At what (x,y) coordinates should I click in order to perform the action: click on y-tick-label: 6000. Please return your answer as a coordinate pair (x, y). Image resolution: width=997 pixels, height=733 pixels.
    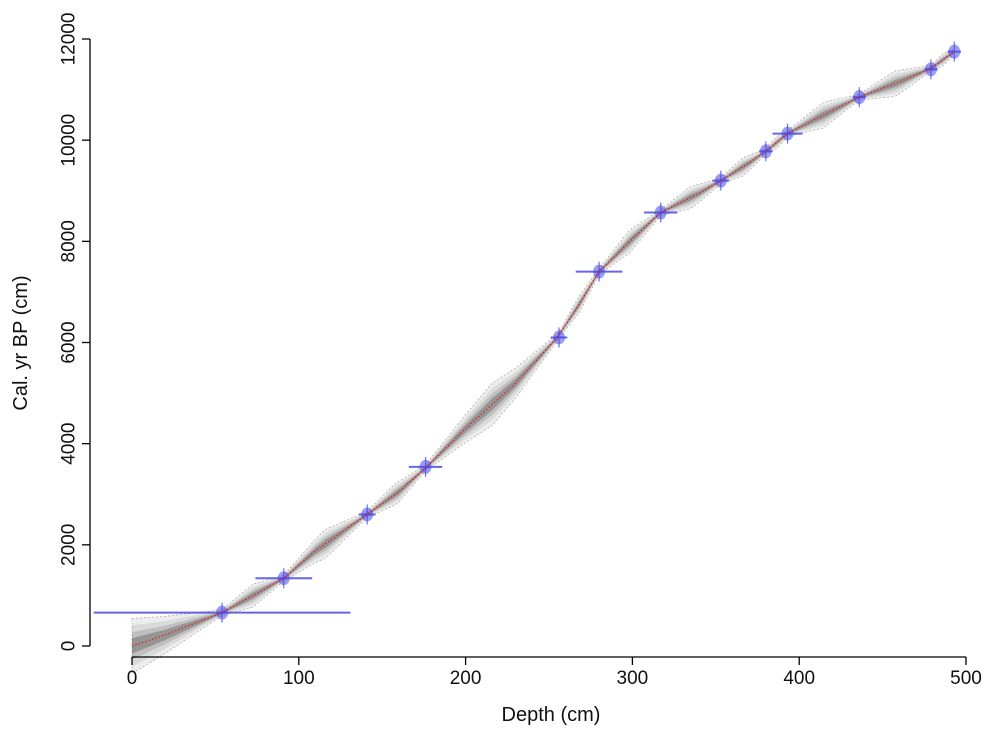
    Looking at the image, I should click on (69, 342).